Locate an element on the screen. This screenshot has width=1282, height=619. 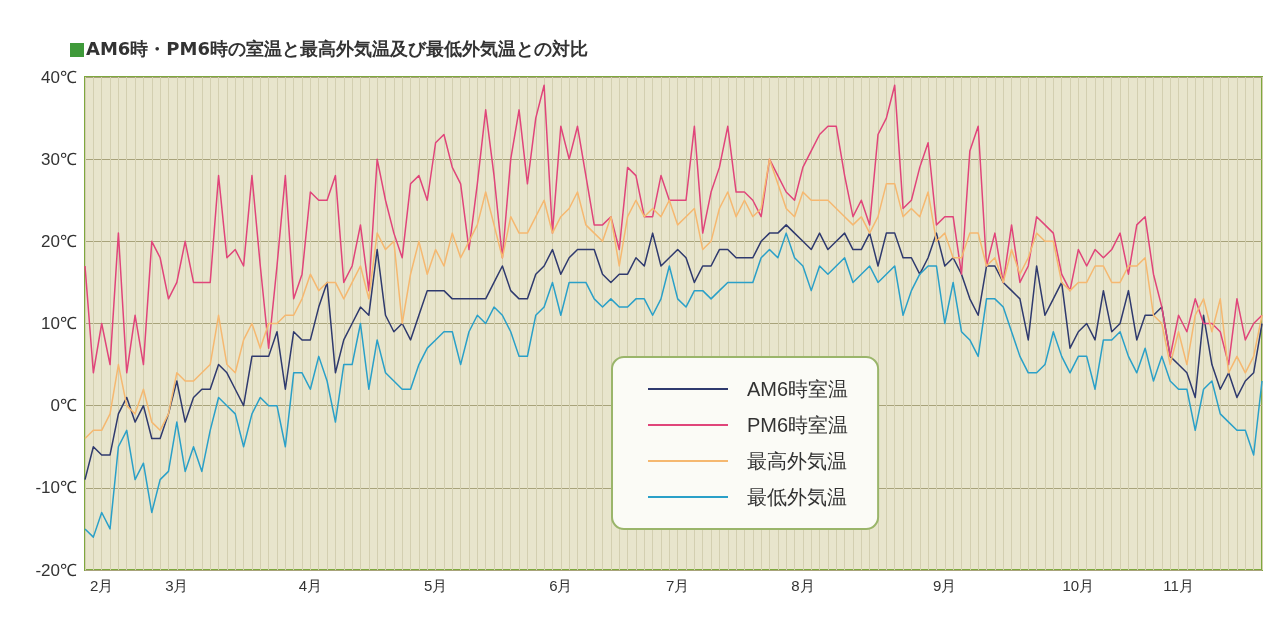
y-tick-label: 20℃ is located at coordinates (59, 241).